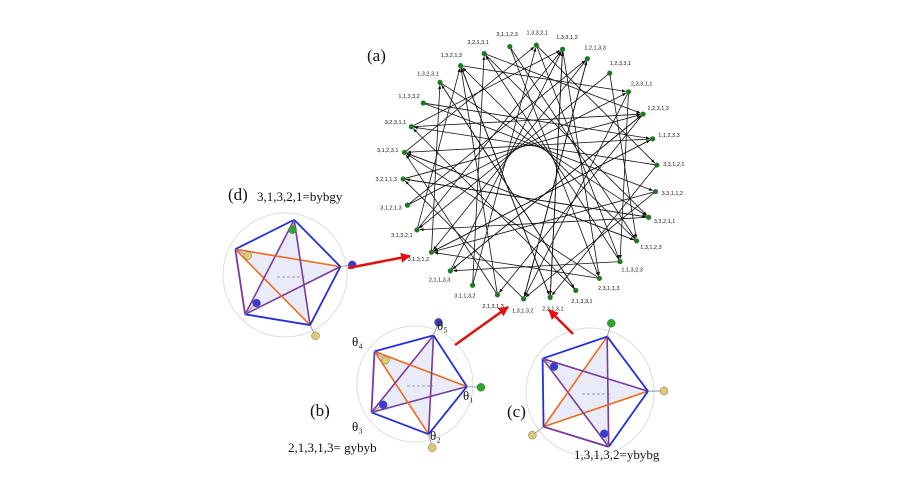 The height and width of the screenshot is (502, 900). Describe the element at coordinates (386, 180) in the screenshot. I see `node-label: 3,2,1,1,3` at that location.